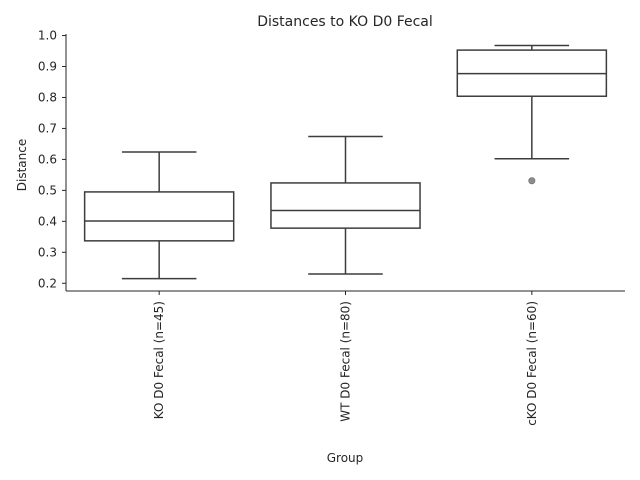 The image size is (640, 480). Describe the element at coordinates (532, 363) in the screenshot. I see `x-tick-label: cKO D0 Fecal (n=60)` at that location.